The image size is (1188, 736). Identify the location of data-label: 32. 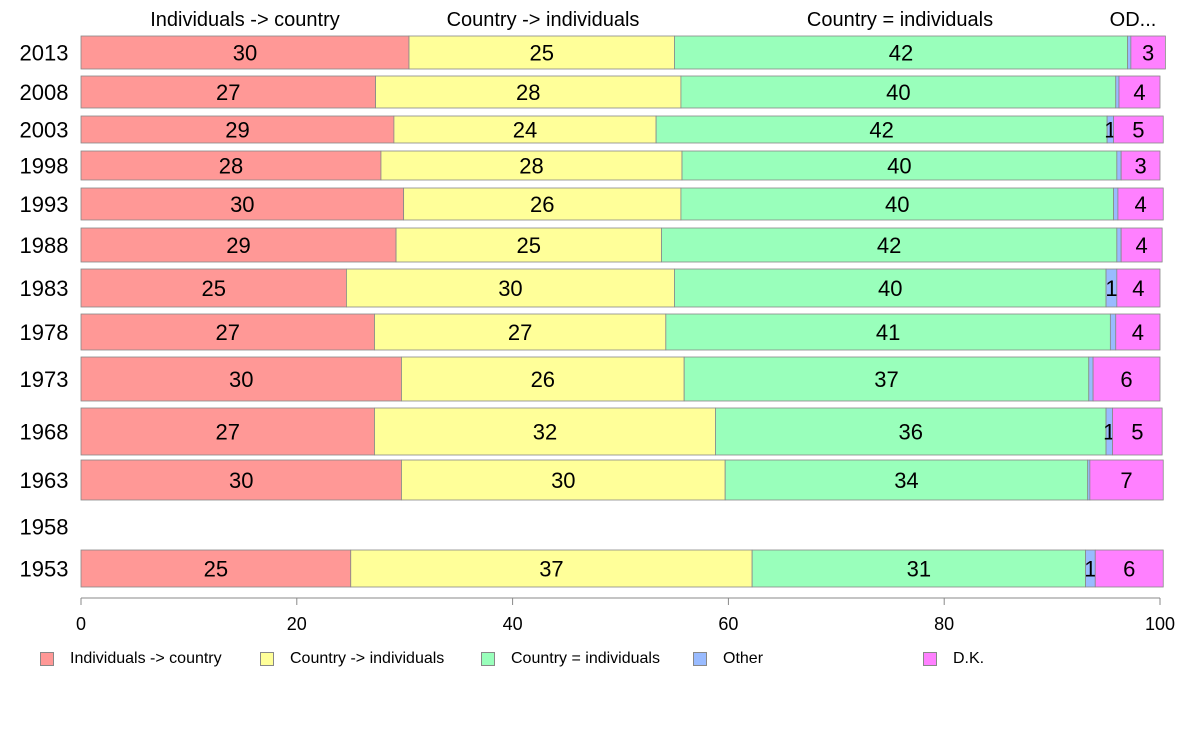
(545, 432).